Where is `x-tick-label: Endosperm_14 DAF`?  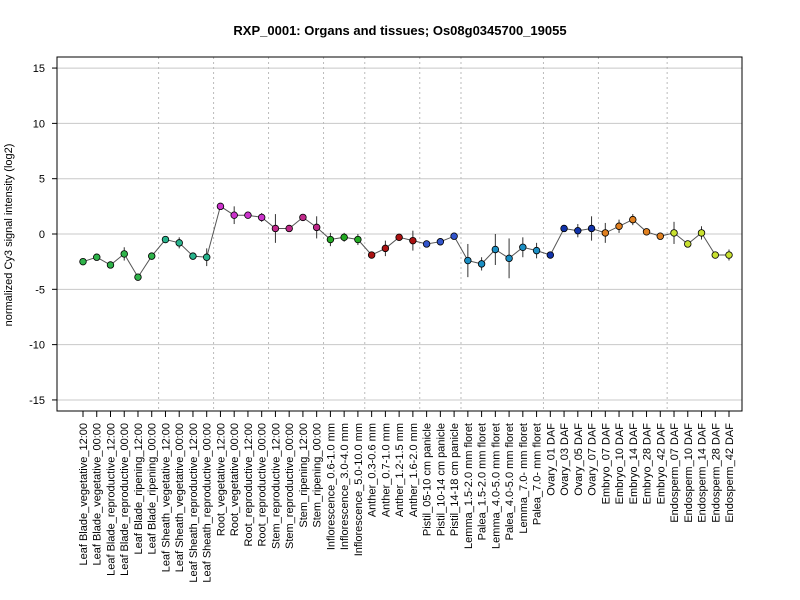 x-tick-label: Endosperm_14 DAF is located at coordinates (703, 473).